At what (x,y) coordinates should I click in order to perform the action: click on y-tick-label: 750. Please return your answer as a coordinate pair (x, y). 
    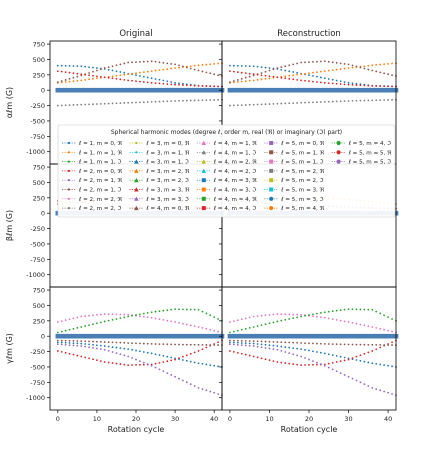
    Looking at the image, I should click on (39, 45).